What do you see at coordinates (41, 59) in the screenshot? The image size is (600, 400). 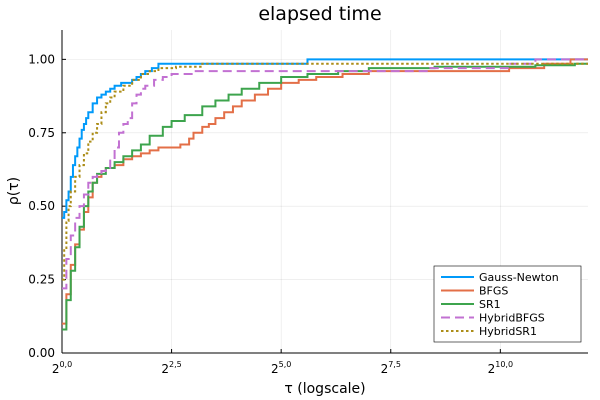 I see `y-tick-label: 1.00` at bounding box center [41, 59].